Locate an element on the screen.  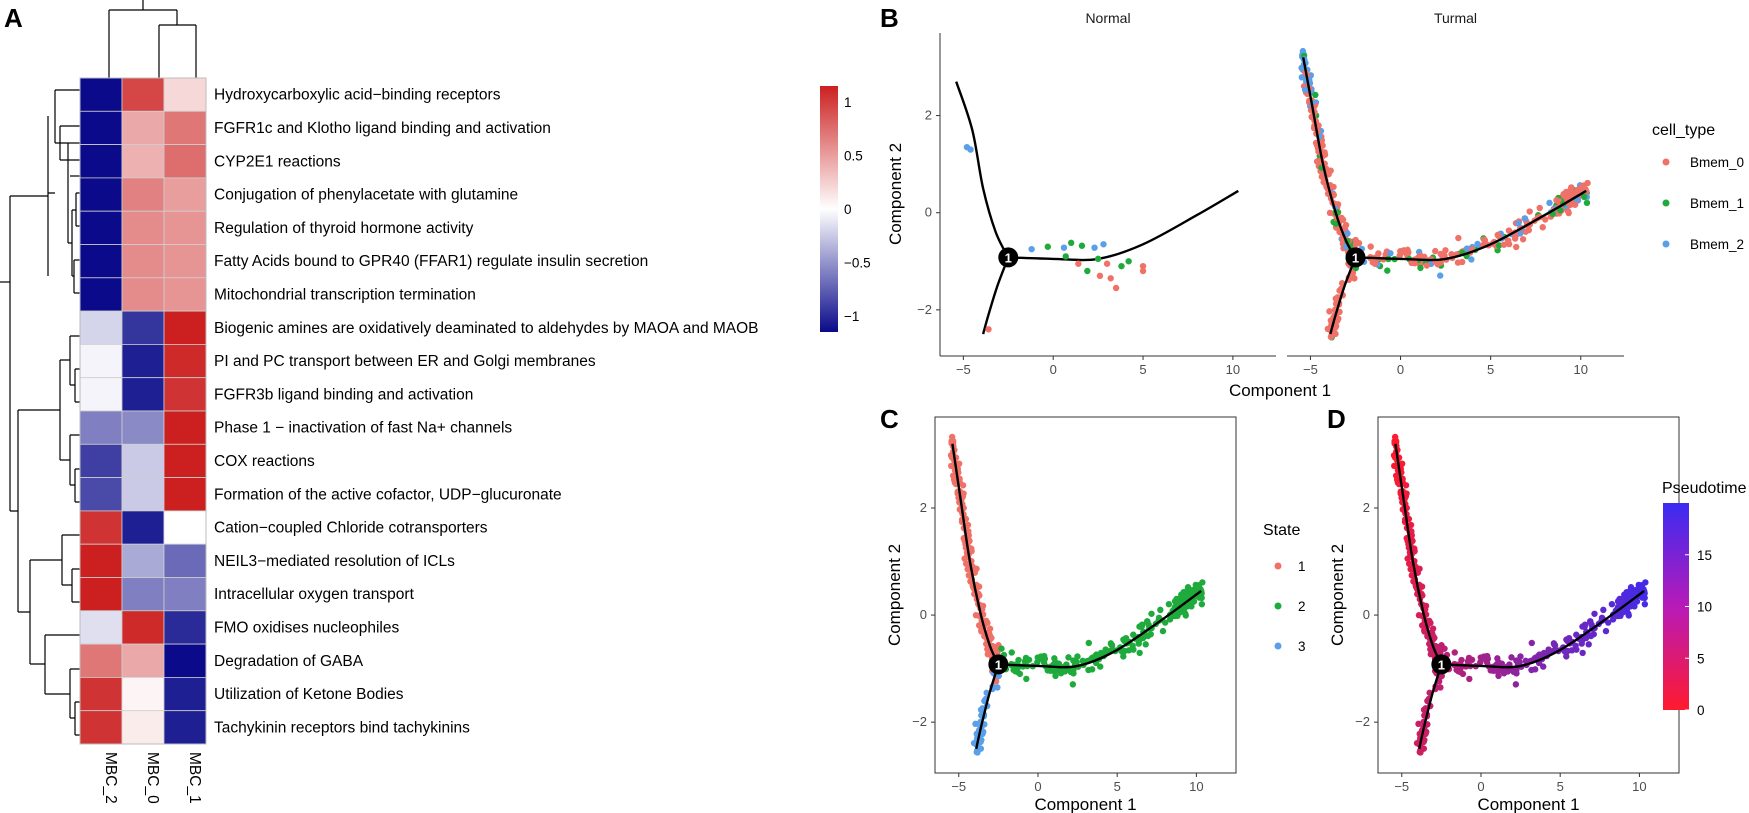
legend-label: 3 is located at coordinates (1302, 646).